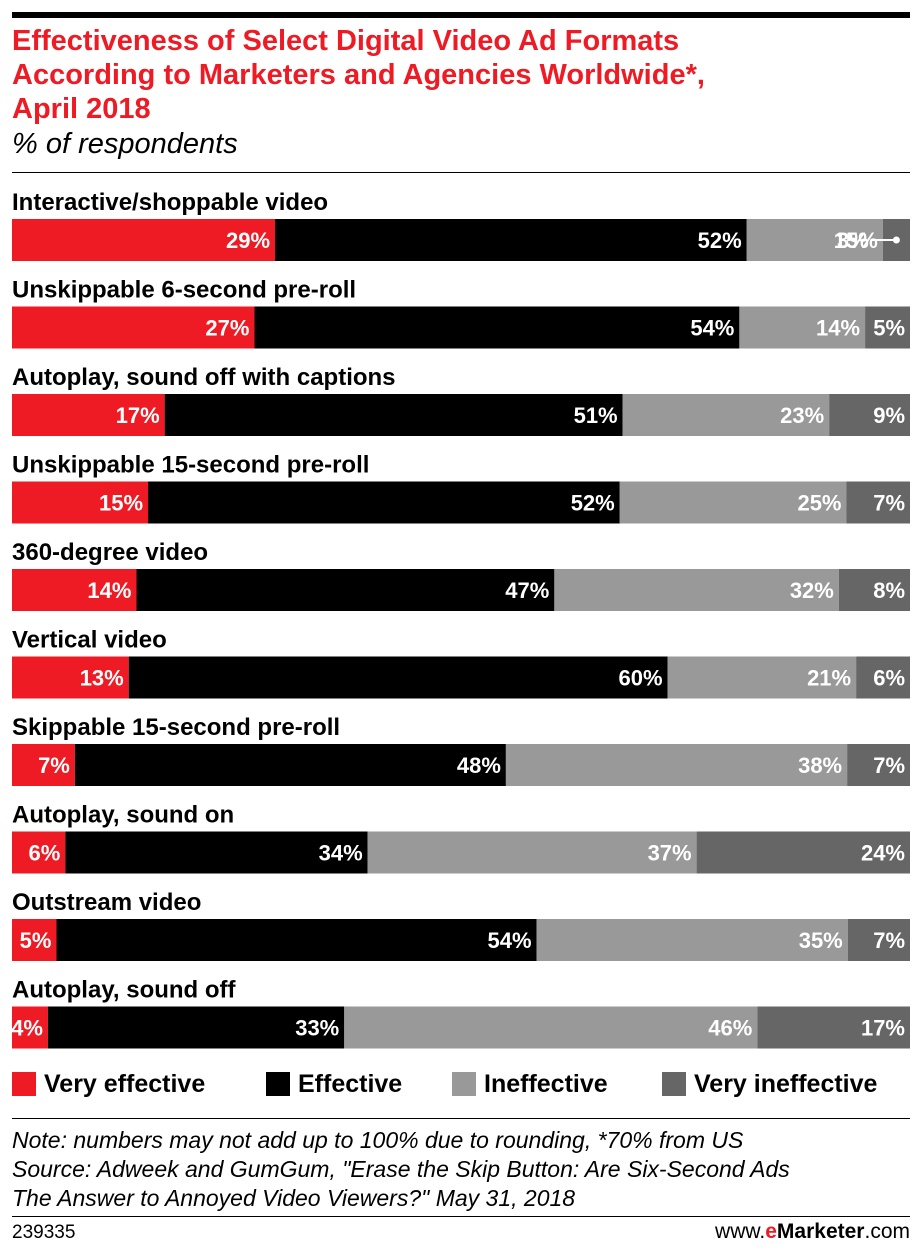 This screenshot has width=922, height=1258. I want to click on title-line-3: April 2018, so click(81, 109).